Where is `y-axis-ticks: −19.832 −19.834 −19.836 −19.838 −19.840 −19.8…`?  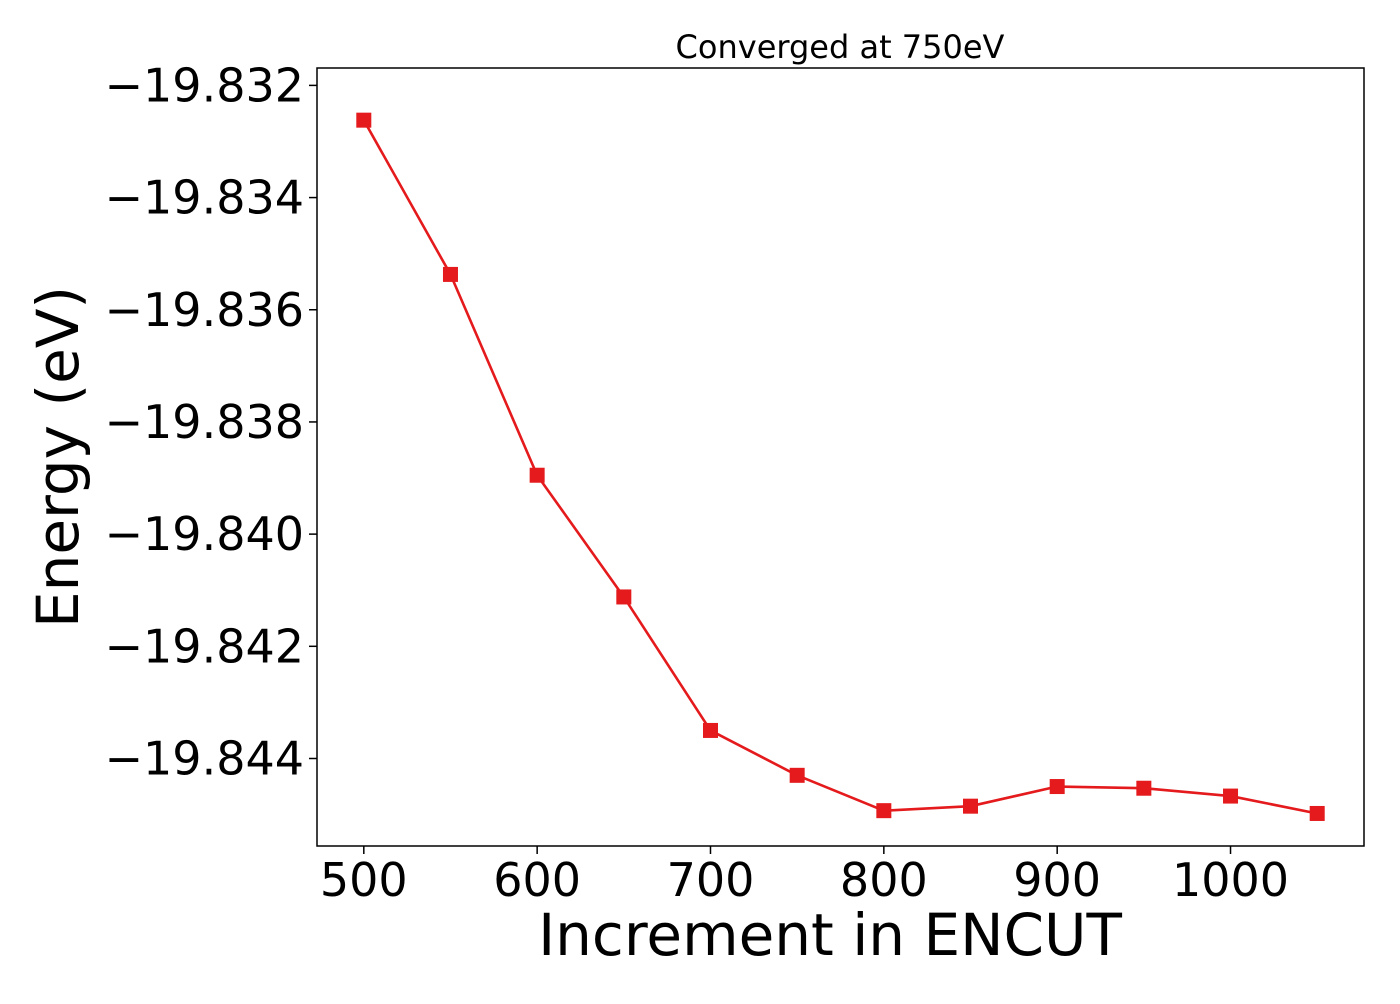
y-axis-ticks: −19.832 −19.834 −19.836 −19.838 −19.840 −19.8… is located at coordinates (211, 421).